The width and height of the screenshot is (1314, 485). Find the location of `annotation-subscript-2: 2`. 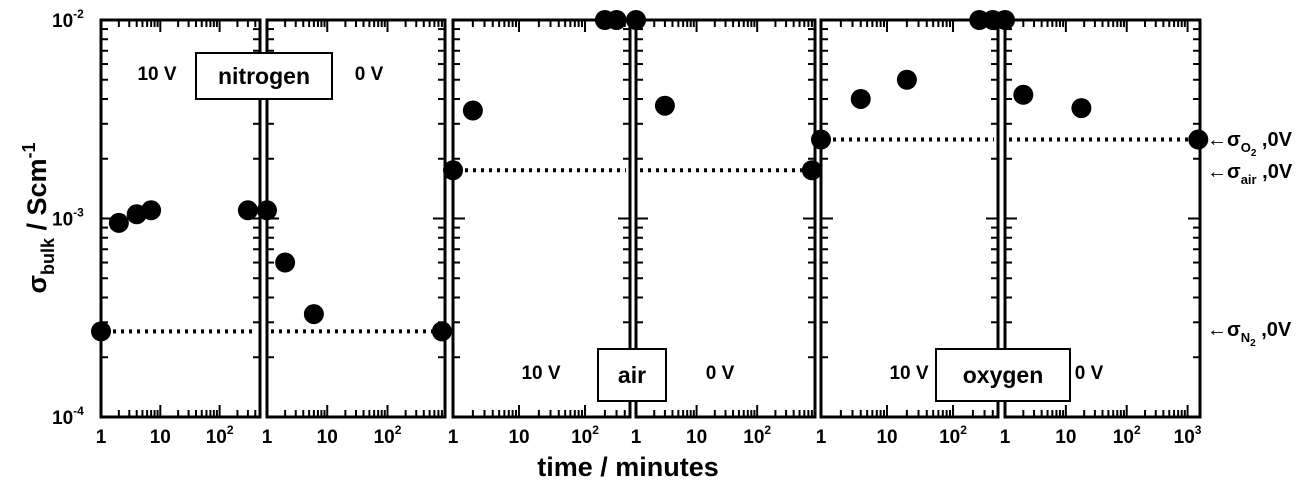

annotation-subscript-2: 2 is located at coordinates (1254, 153).